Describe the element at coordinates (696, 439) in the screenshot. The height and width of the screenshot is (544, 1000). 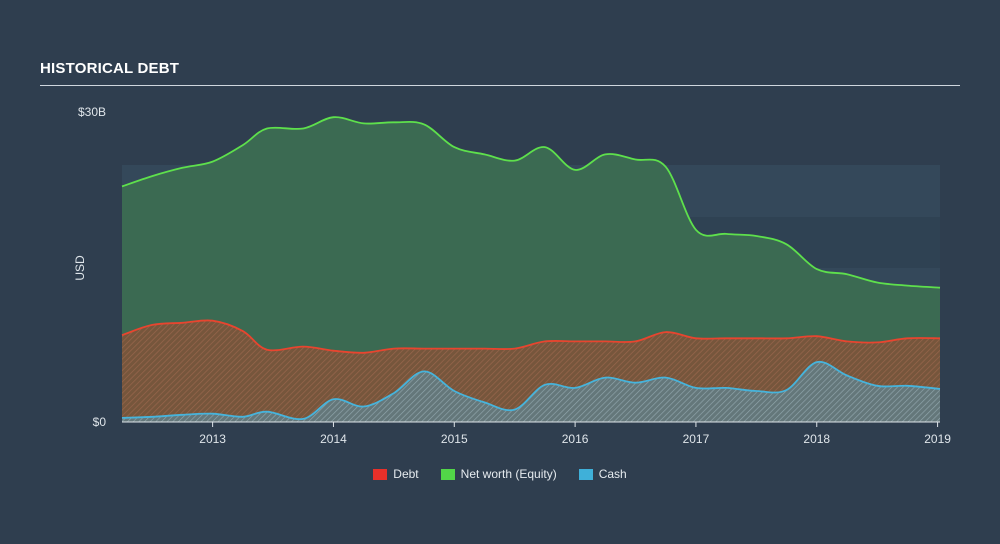
I see `x-tick-label: 2017` at that location.